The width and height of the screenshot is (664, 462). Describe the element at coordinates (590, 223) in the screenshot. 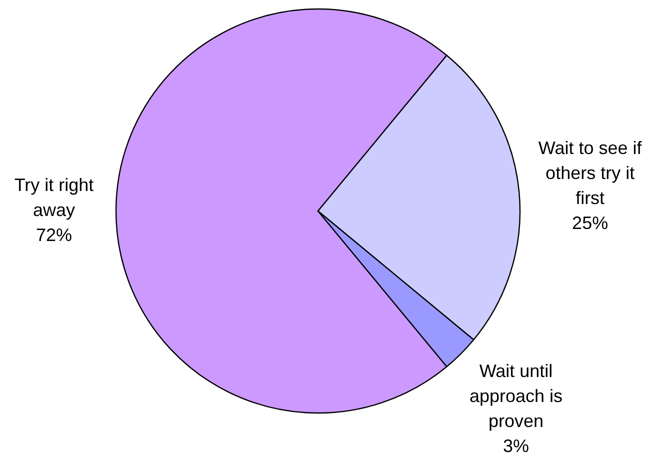

I see `data-label: 25%` at that location.